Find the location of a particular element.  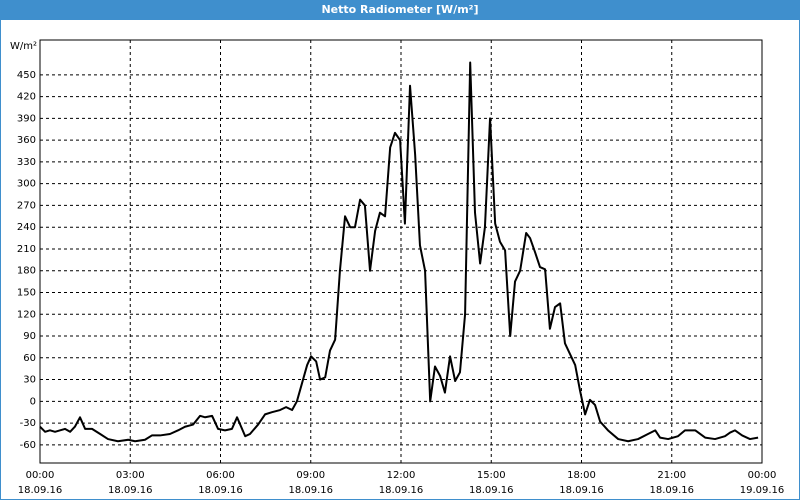

x-tick-label: 03:00 is located at coordinates (130, 475).